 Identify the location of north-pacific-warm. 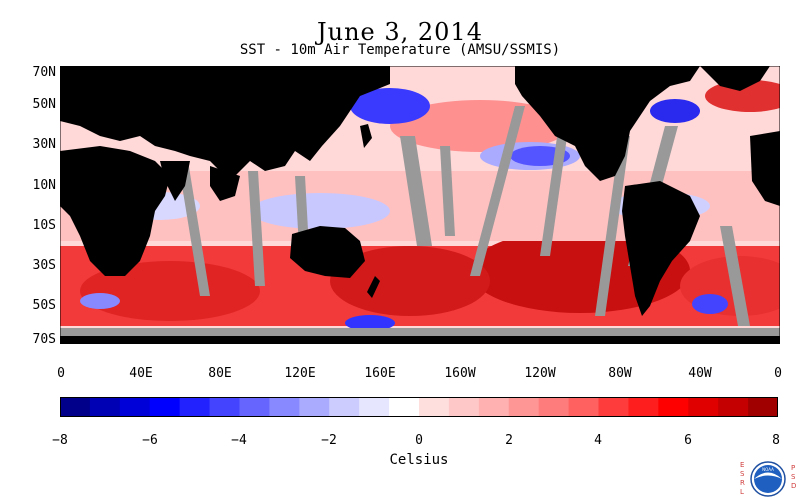
(480, 126).